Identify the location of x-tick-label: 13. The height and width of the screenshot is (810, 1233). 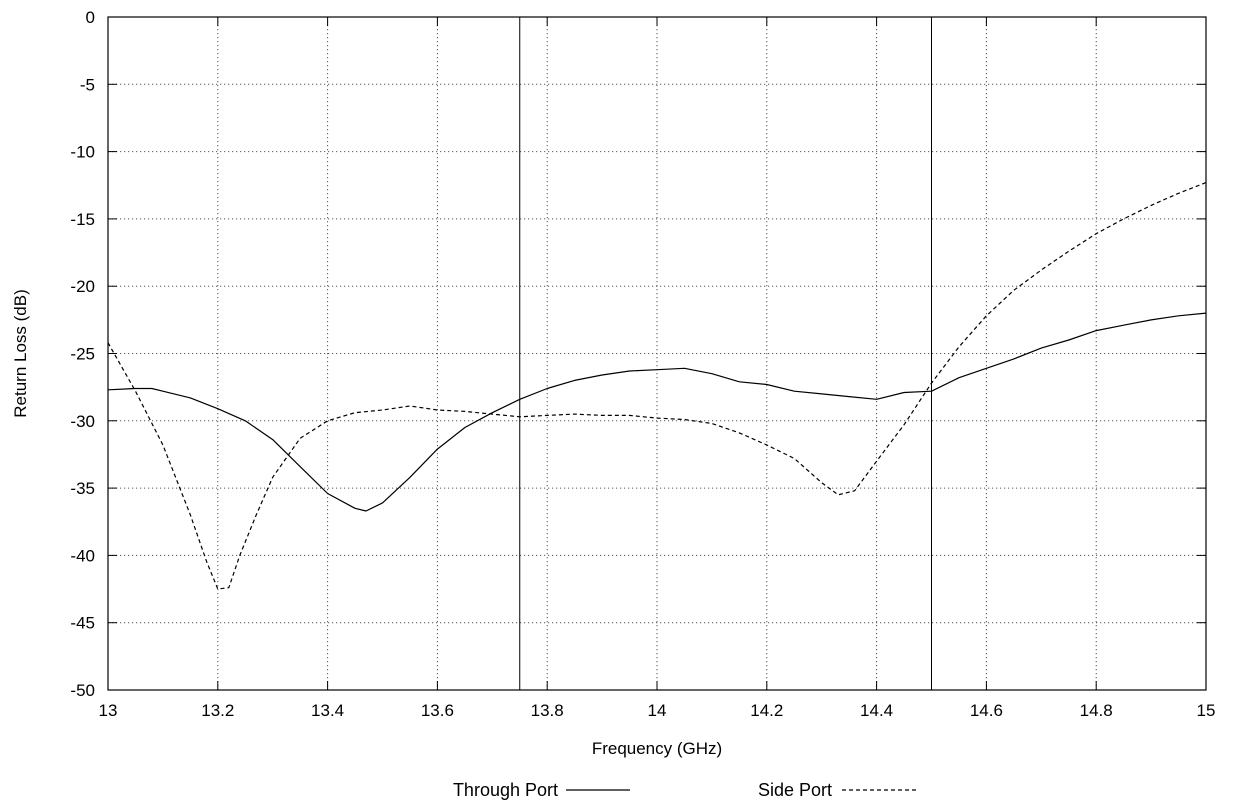
(108, 710).